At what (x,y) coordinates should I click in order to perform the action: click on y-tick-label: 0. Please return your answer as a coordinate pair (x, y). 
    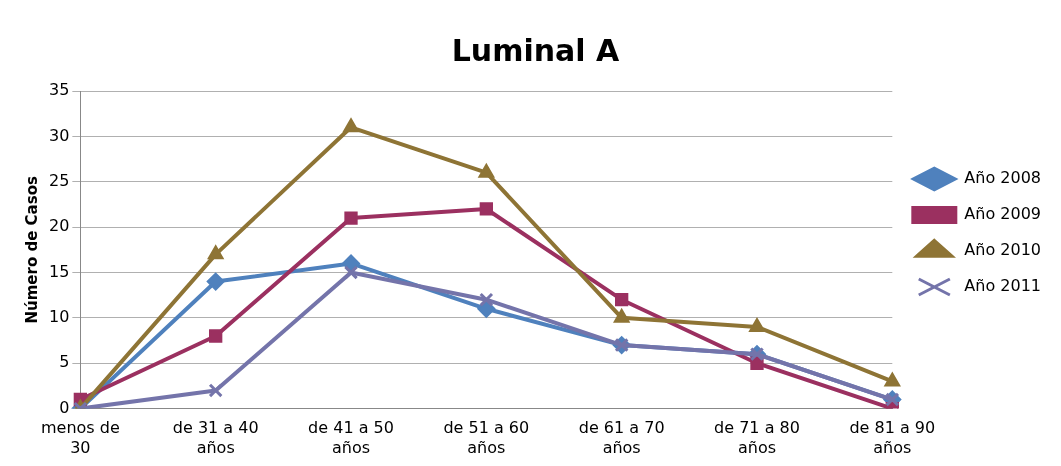
    Looking at the image, I should click on (64, 407).